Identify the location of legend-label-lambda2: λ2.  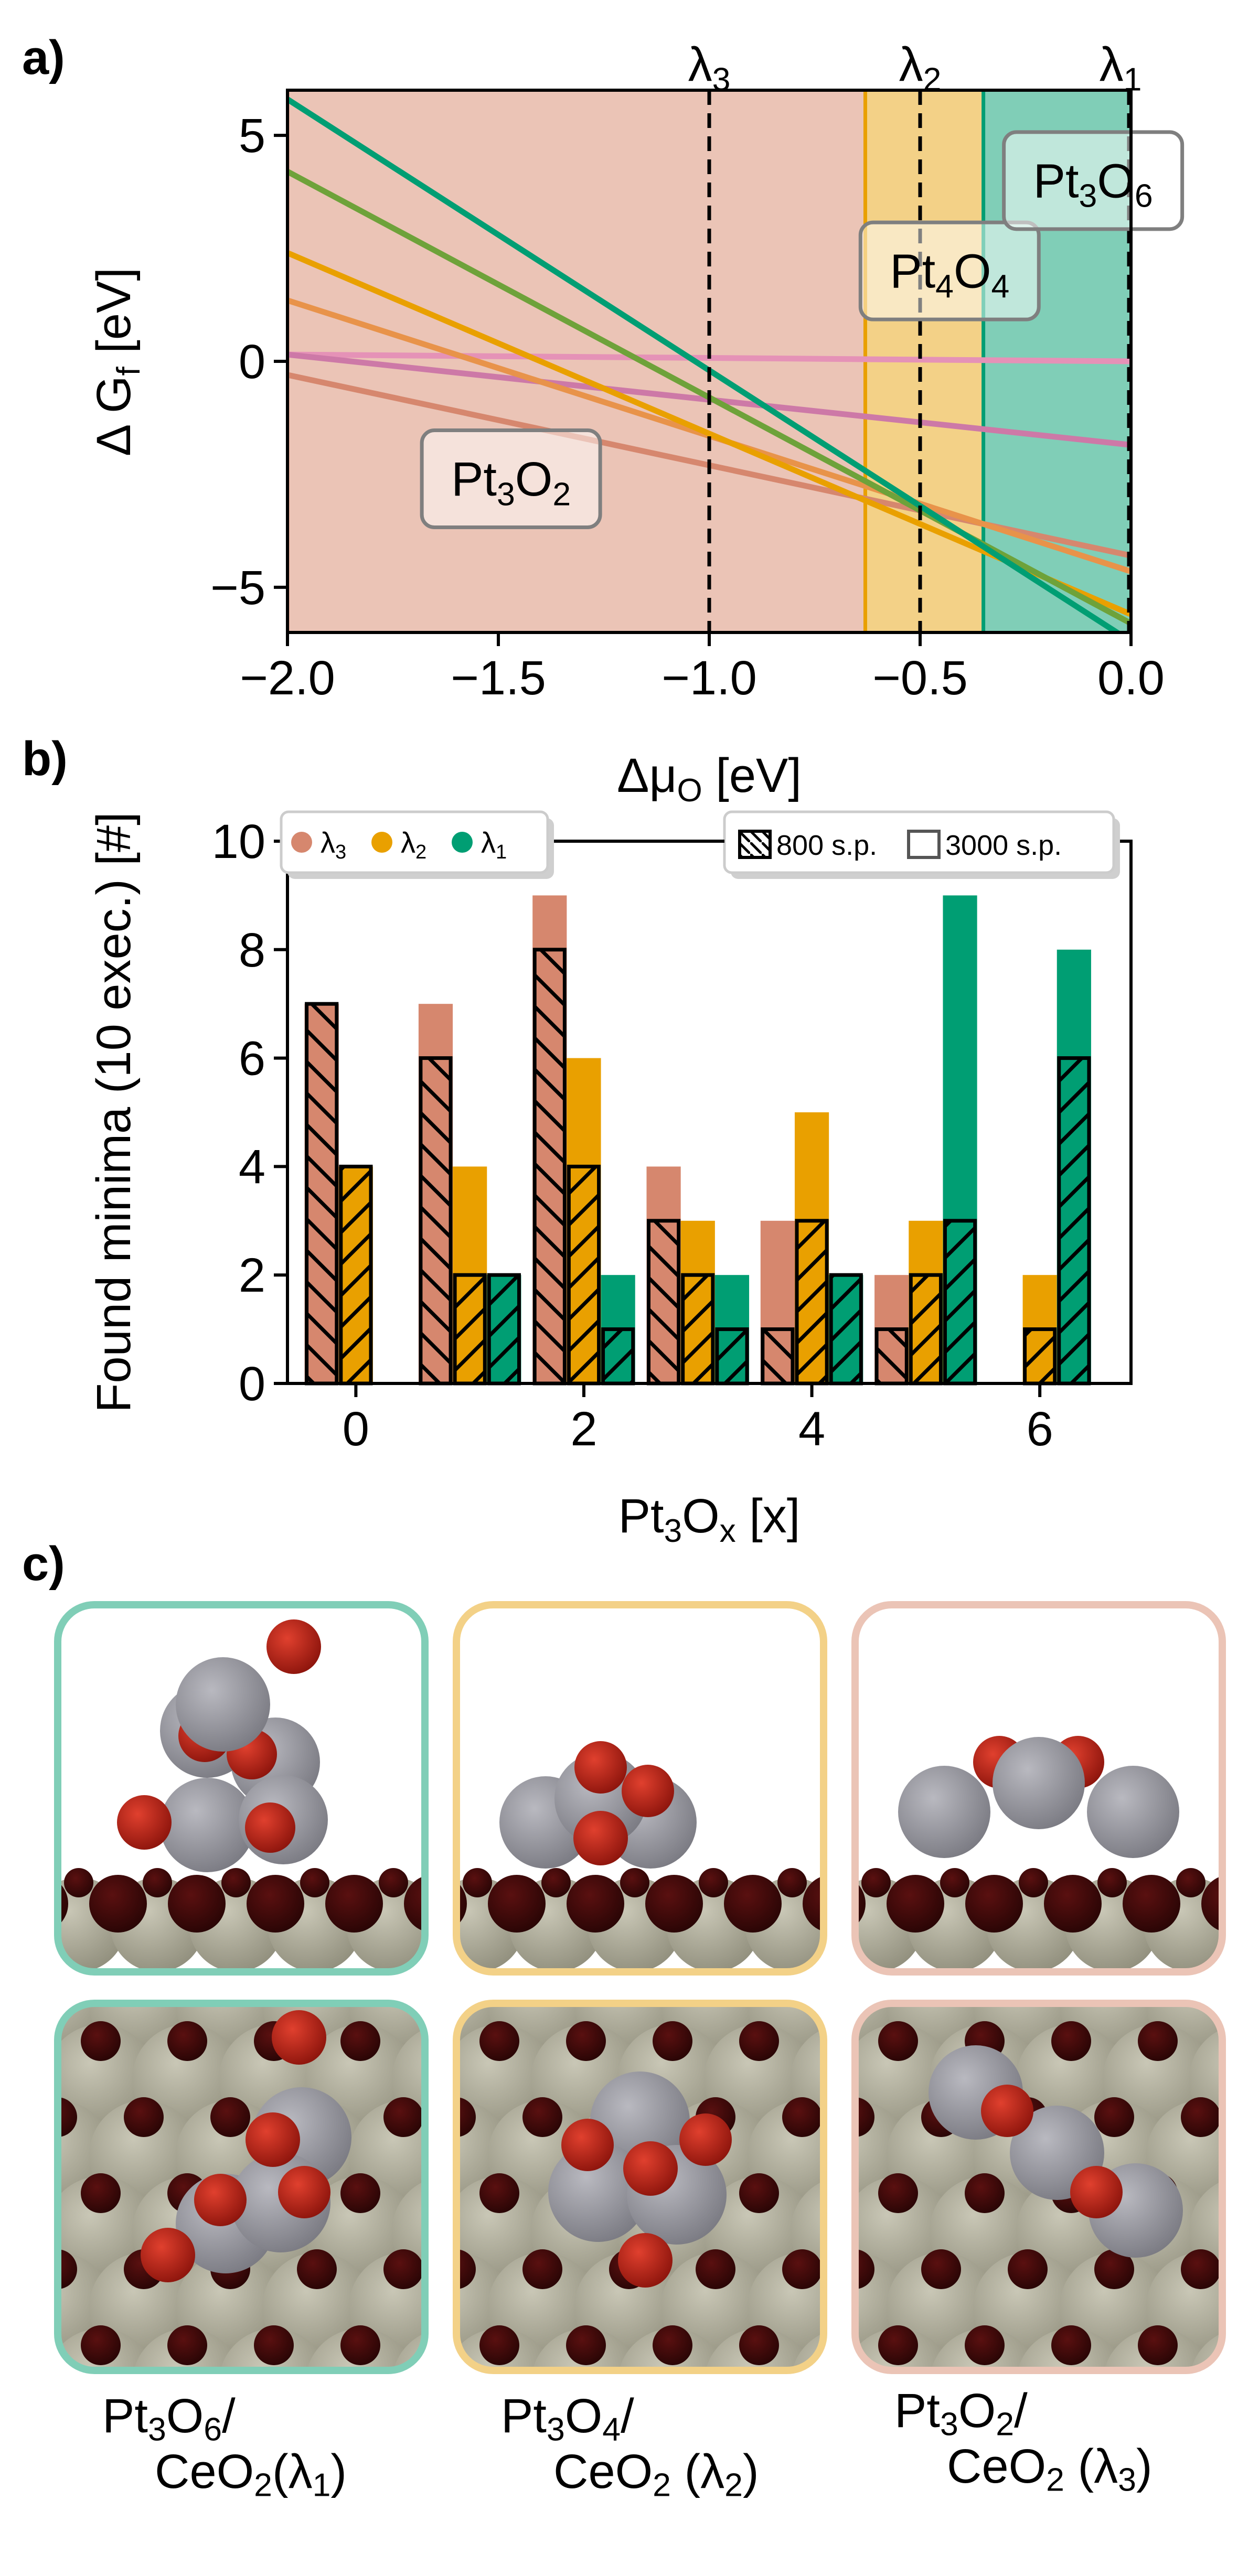
(413, 844).